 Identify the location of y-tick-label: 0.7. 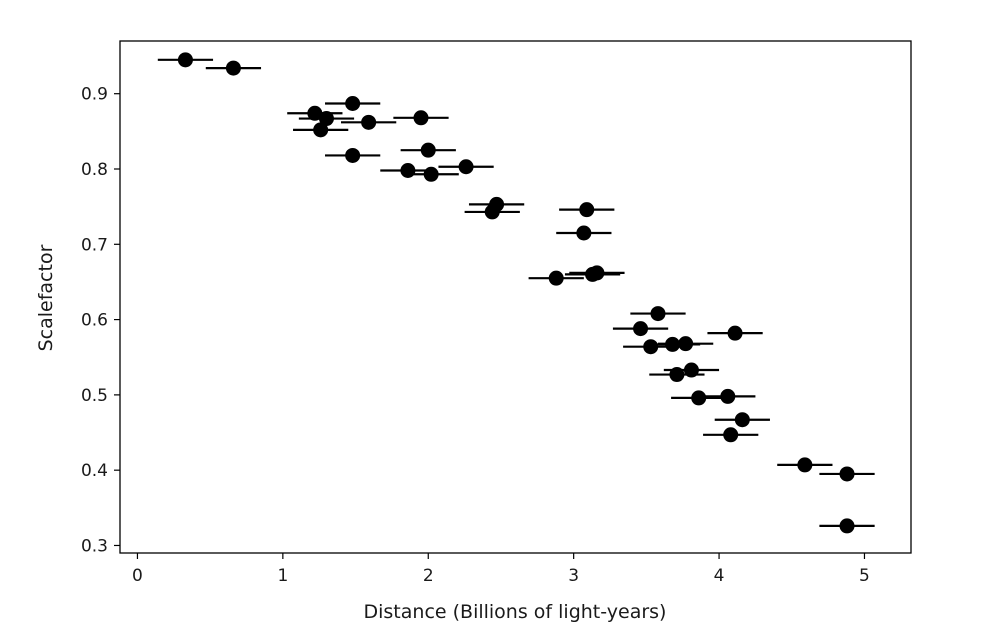
(94, 245).